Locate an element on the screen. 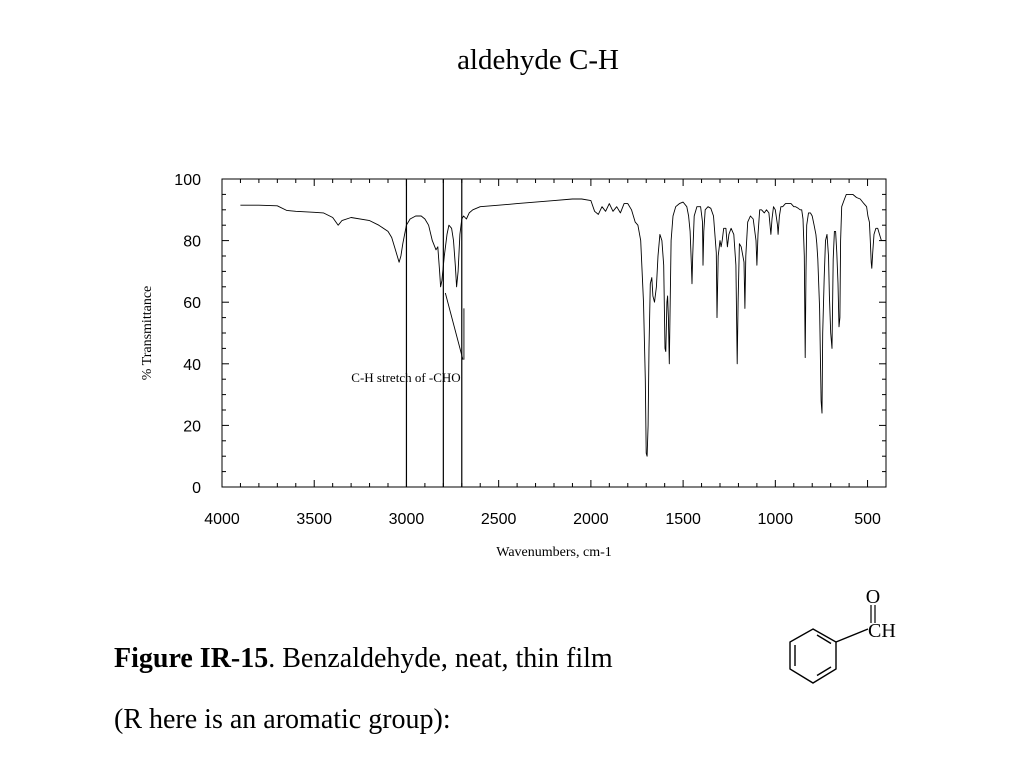 The height and width of the screenshot is (768, 1024). x-tick-label: 2500 is located at coordinates (499, 519).